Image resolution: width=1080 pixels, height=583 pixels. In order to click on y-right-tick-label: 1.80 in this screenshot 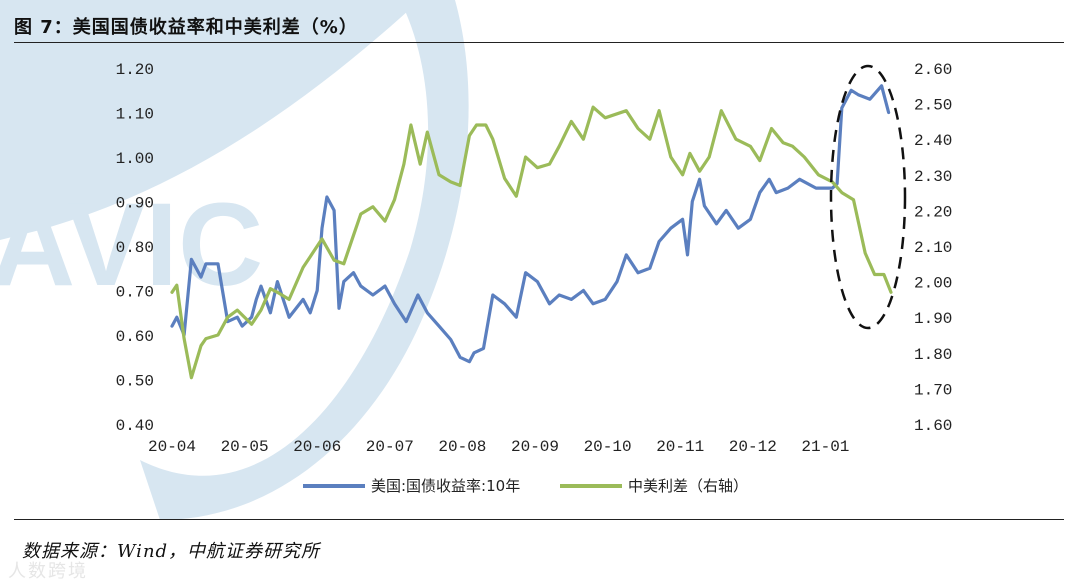, I will do `click(933, 355)`.